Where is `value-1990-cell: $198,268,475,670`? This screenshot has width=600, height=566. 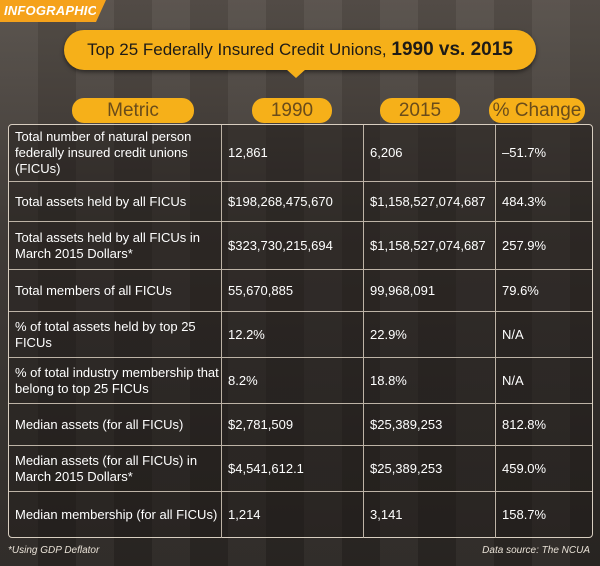 value-1990-cell: $198,268,475,670 is located at coordinates (292, 202).